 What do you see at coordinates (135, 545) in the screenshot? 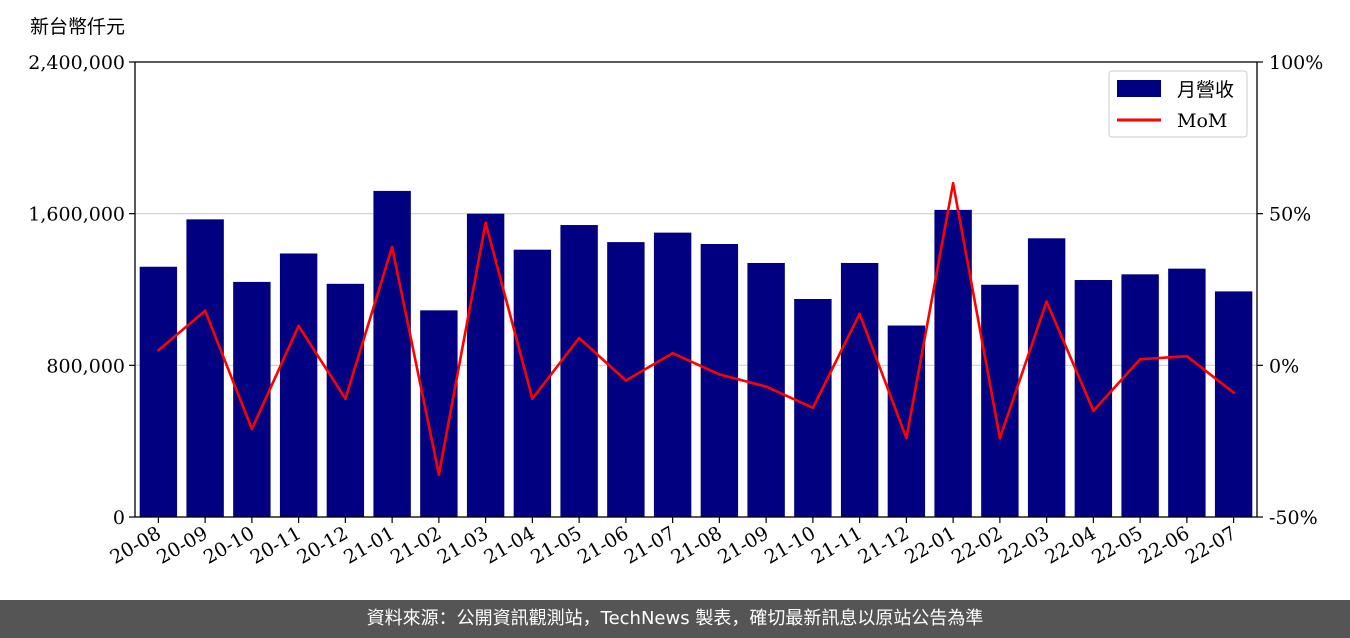
I see `x-tick-label-20-08: 20-08` at bounding box center [135, 545].